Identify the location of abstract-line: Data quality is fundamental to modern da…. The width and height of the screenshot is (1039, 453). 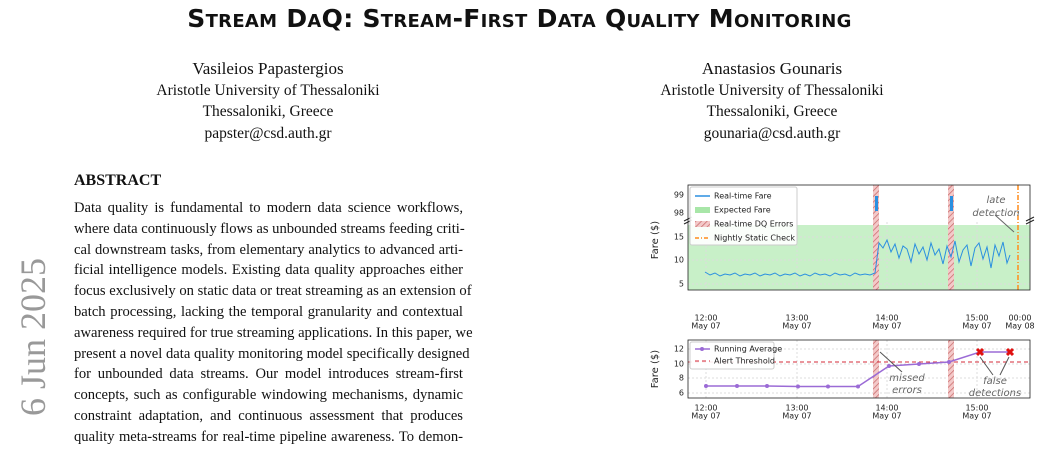
(268, 208).